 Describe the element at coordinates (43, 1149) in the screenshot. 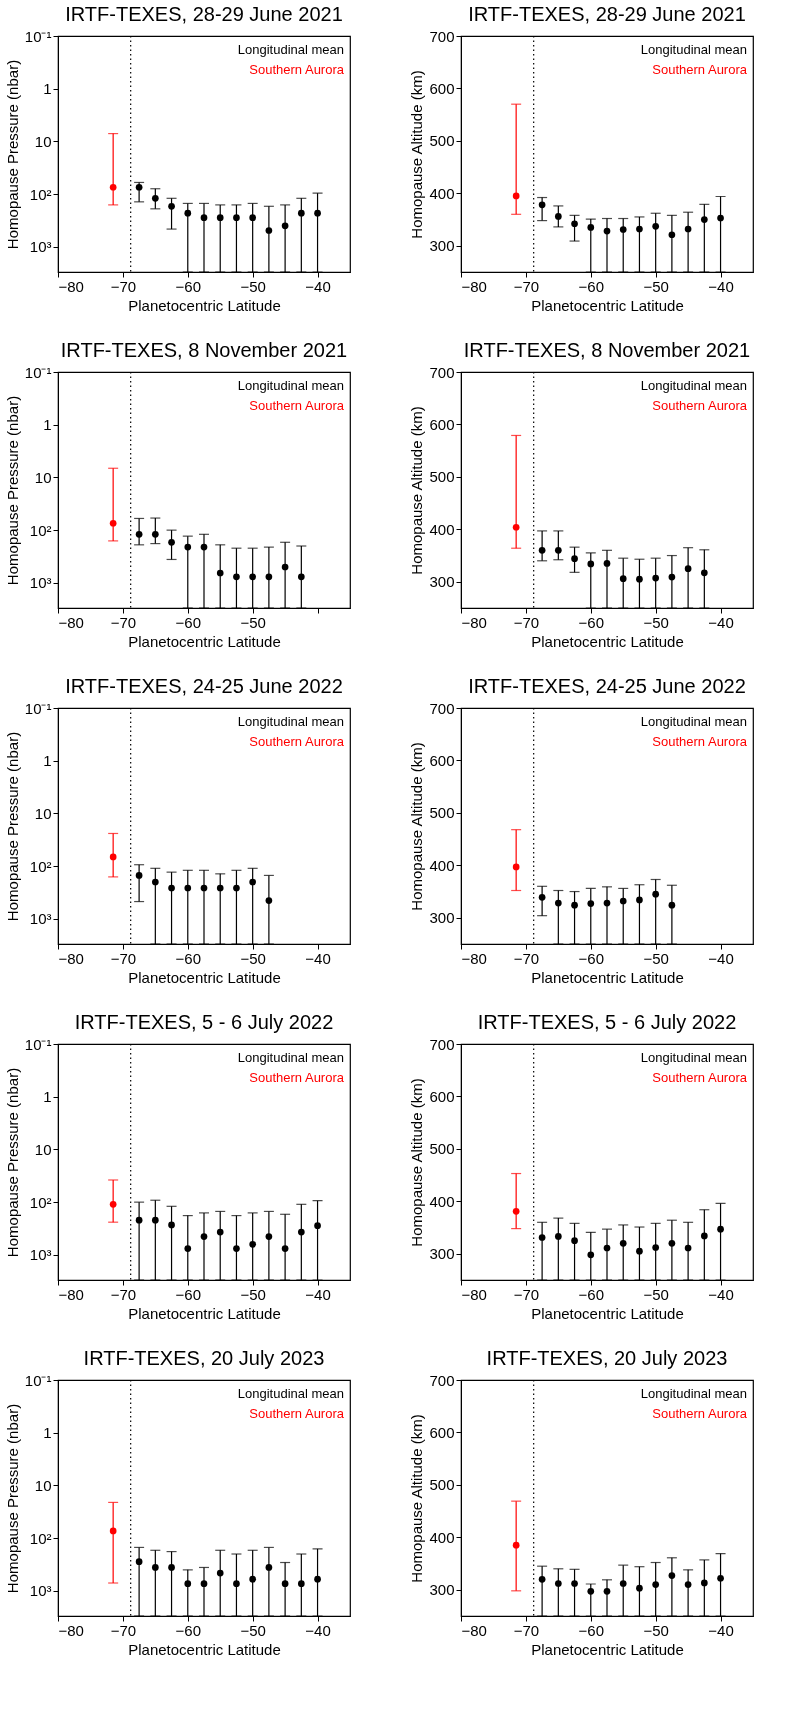

I see `y-tick-label: 10` at that location.